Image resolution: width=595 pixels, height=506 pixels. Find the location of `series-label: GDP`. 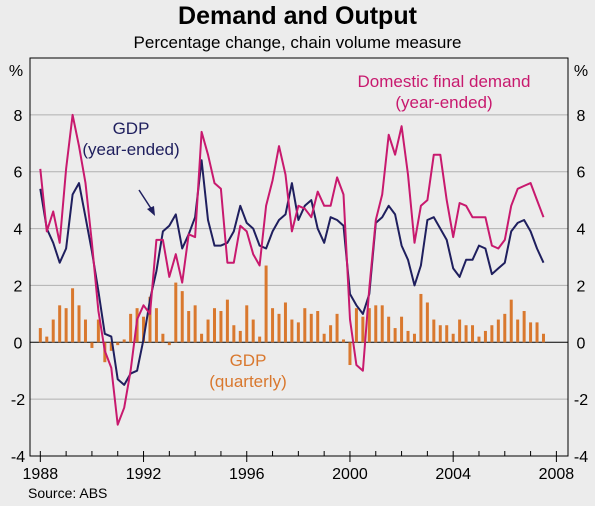

series-label: GDP is located at coordinates (131, 128).